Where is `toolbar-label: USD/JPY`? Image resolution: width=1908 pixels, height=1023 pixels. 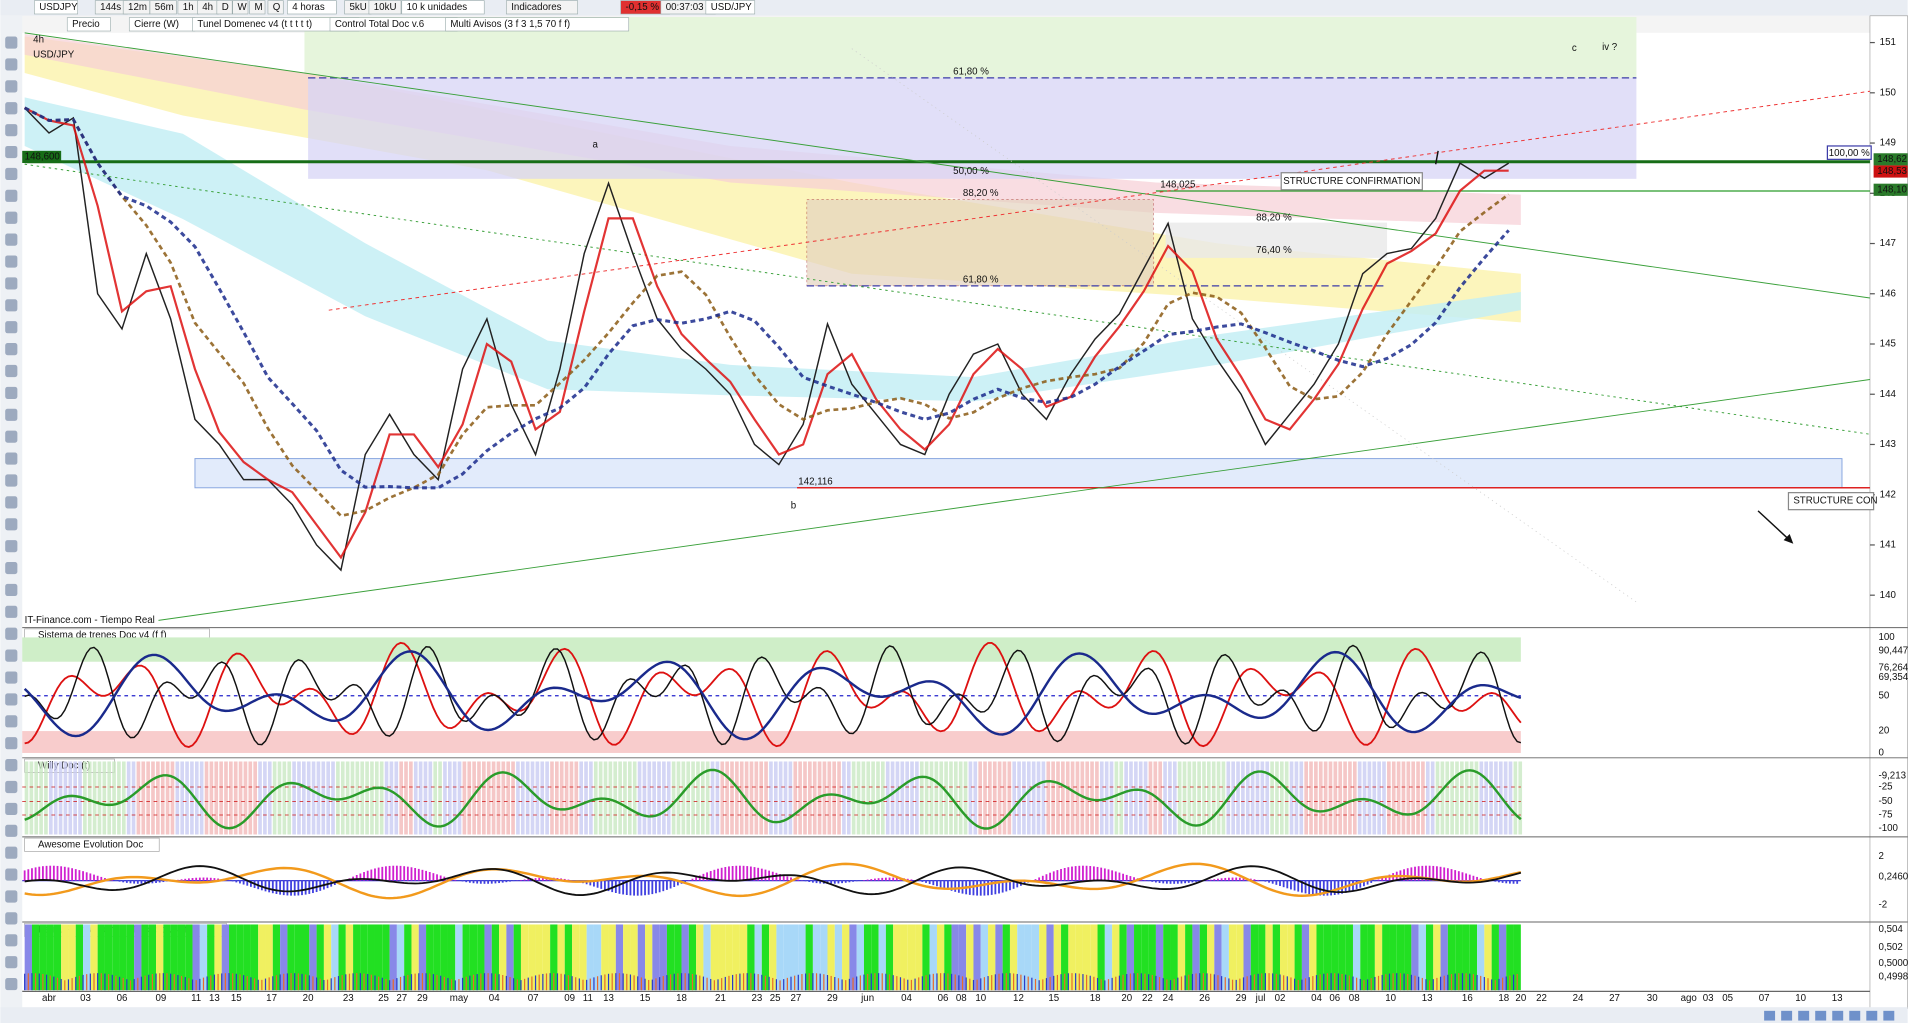 toolbar-label: USD/JPY is located at coordinates (732, 7).